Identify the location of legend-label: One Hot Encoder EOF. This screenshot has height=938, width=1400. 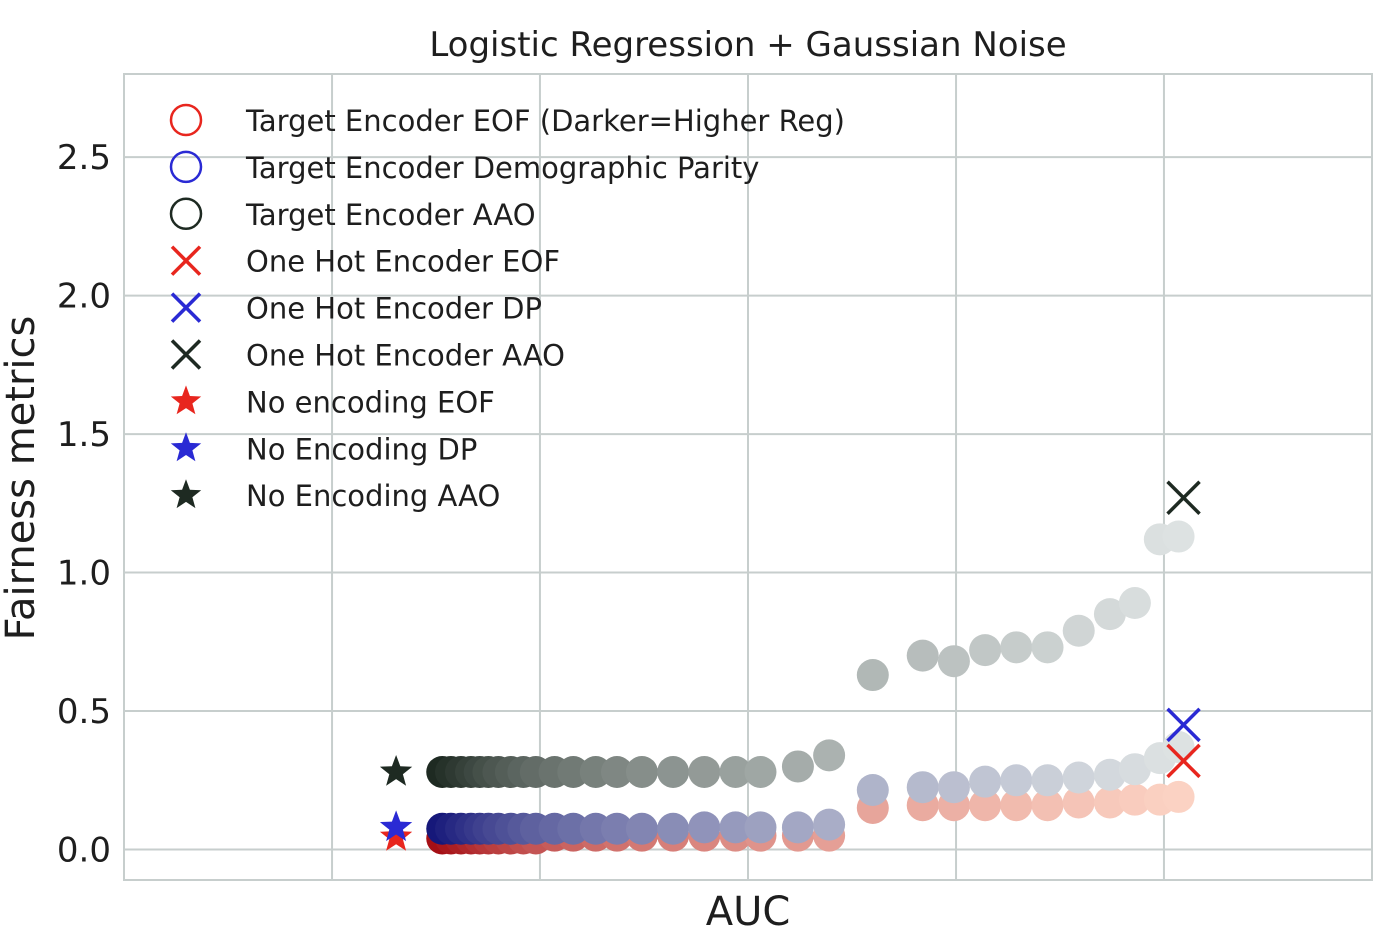
(403, 262).